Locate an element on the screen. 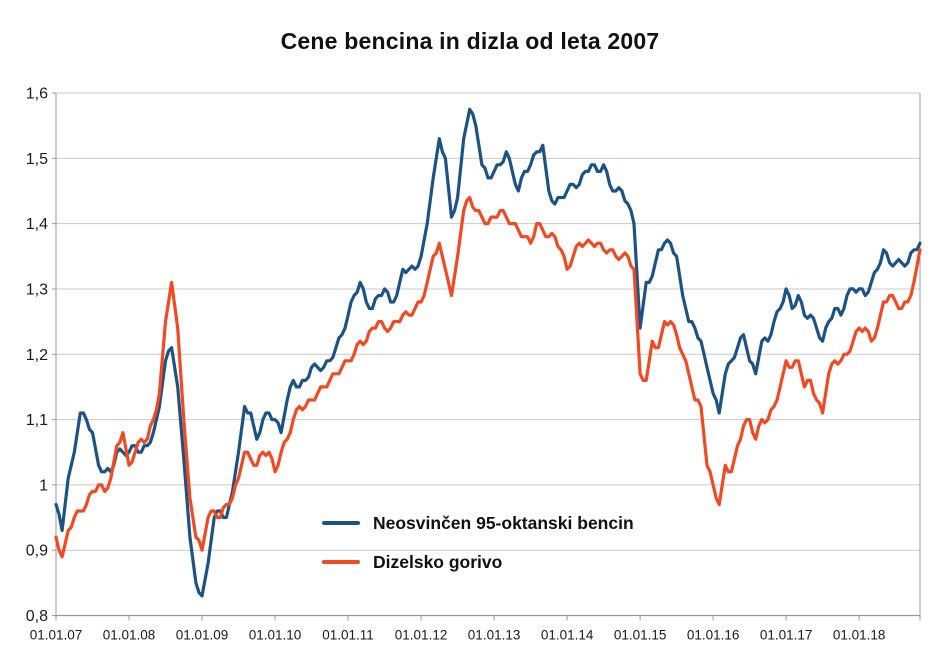 Image resolution: width=940 pixels, height=668 pixels. x-axis-label: 01.01.10 is located at coordinates (275, 635).